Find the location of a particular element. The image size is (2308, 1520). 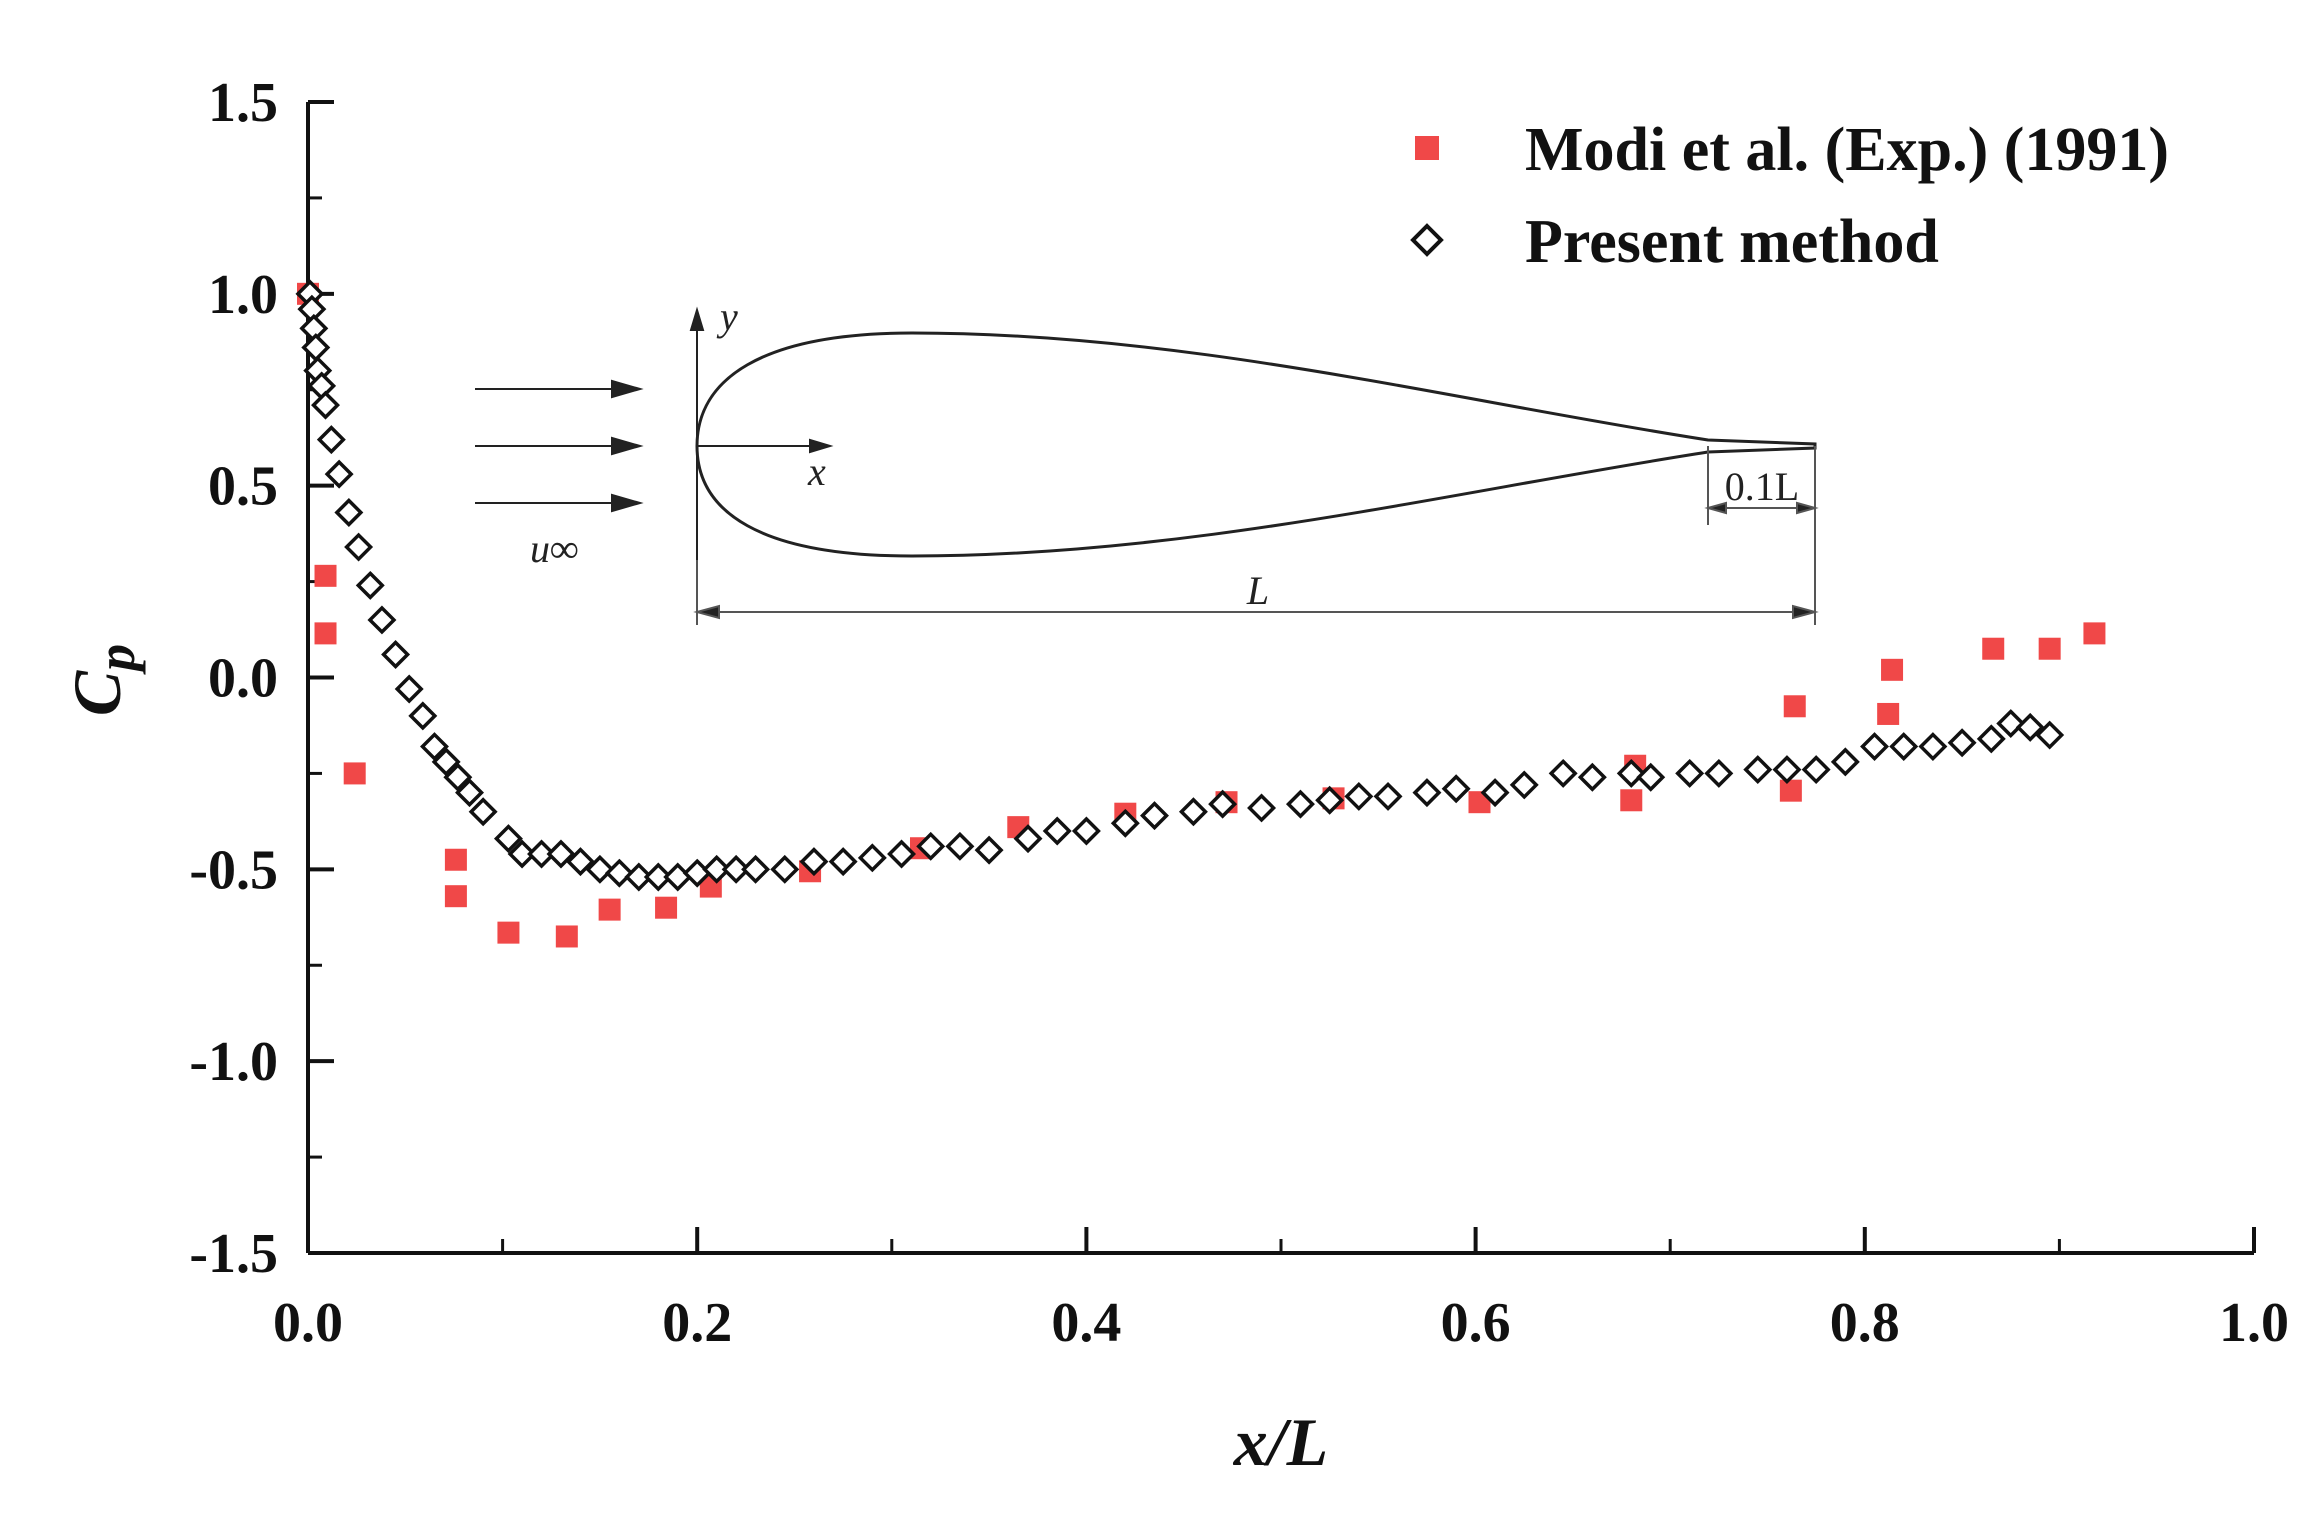

x-tick-label: 0.0 is located at coordinates (308, 1323).